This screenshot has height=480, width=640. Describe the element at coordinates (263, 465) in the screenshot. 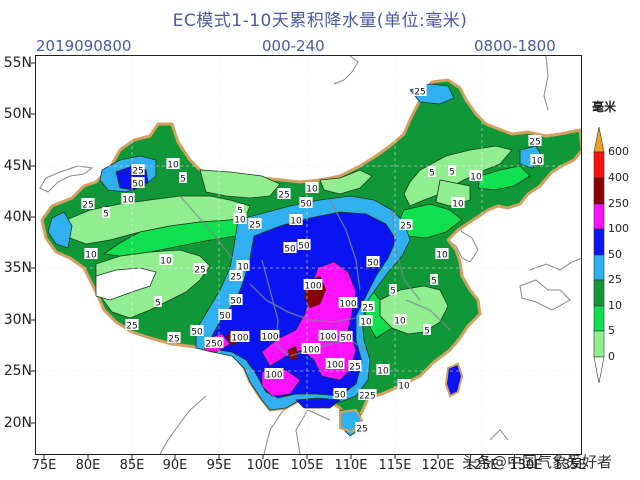

I see `x-label-100e: 100E` at that location.